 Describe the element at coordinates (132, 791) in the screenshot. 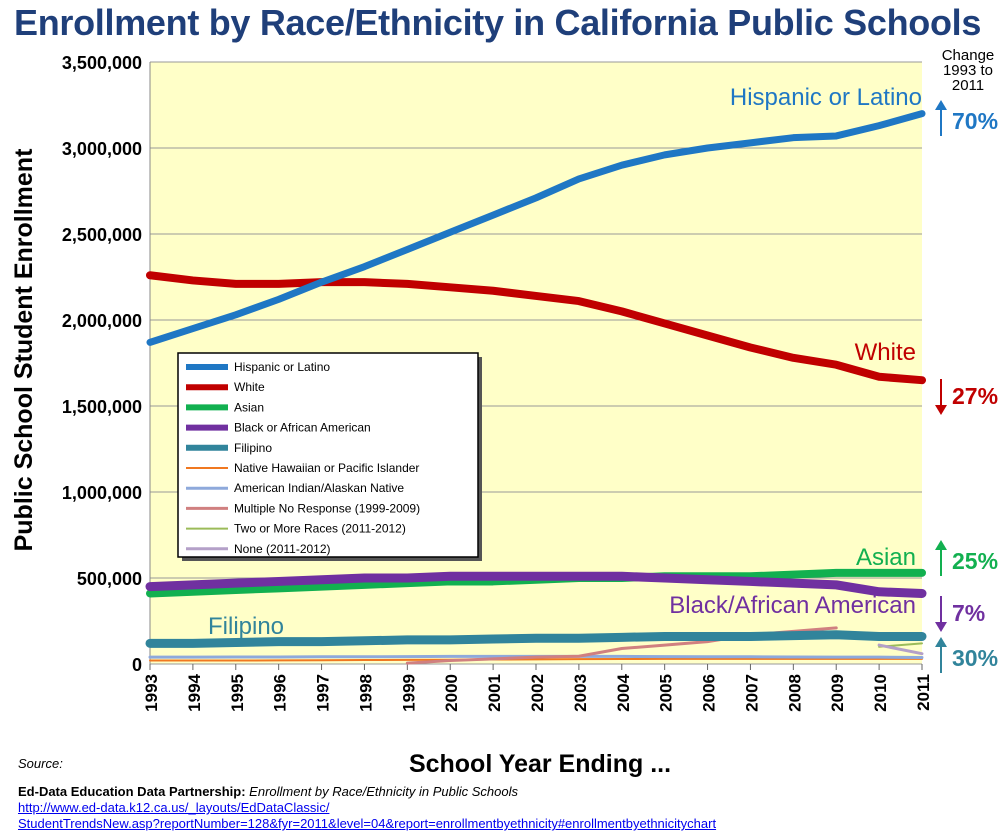

I see `source-org: Ed-Data Education Data Partnership:` at that location.